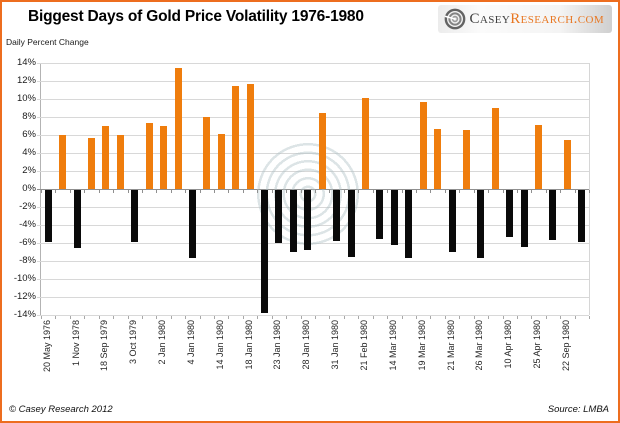 This screenshot has height=423, width=620. What do you see at coordinates (335, 359) in the screenshot?
I see `x-label-slot: 31 Jan 1980` at bounding box center [335, 359].